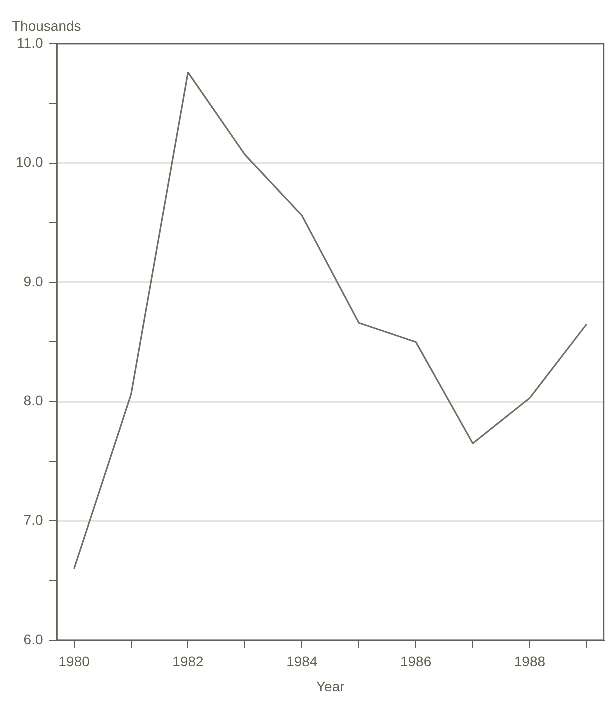 This screenshot has width=616, height=708. Describe the element at coordinates (47, 26) in the screenshot. I see `y-axis-title: Thousands` at that location.